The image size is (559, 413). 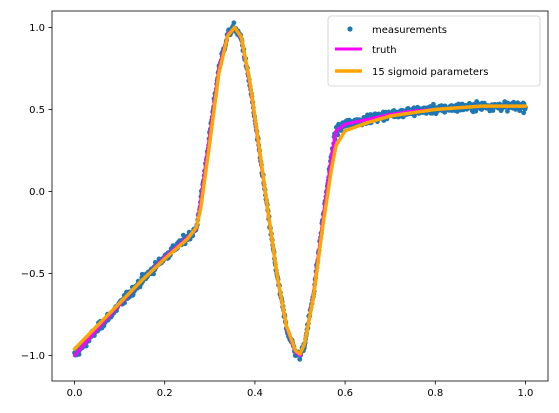 I want to click on y-tick-label: 1.0, so click(x=37, y=28).